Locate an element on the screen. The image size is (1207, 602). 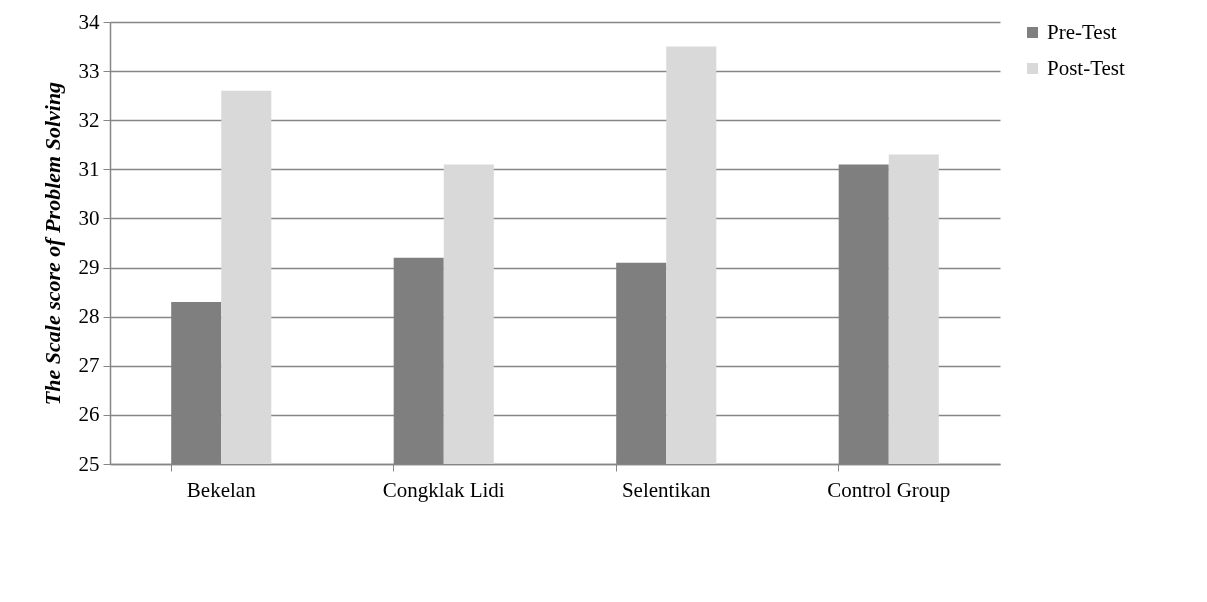
legend-label: Pre-Test is located at coordinates (1082, 31).